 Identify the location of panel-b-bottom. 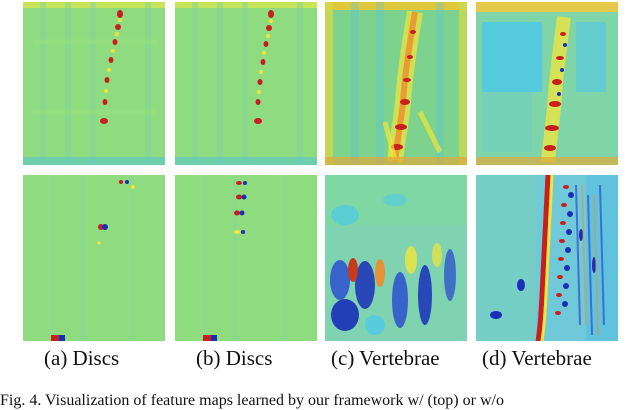
(246, 258).